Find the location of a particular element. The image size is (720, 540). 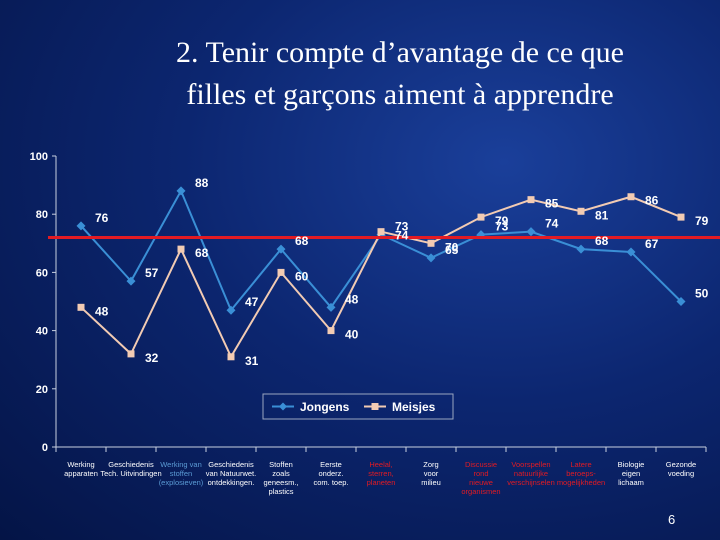

x-category-label: Voorspellen natuurlijke verschijnselen is located at coordinates (531, 473).